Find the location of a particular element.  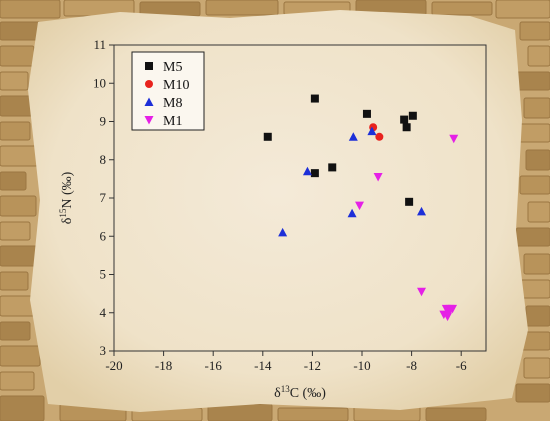

x-tick-label: -18 is located at coordinates (163, 365).